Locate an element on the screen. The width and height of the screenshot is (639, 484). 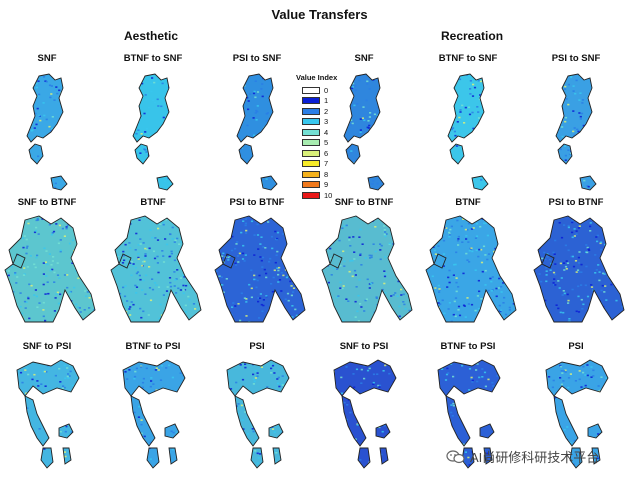
legend-item: 8 is located at coordinates (326, 174).